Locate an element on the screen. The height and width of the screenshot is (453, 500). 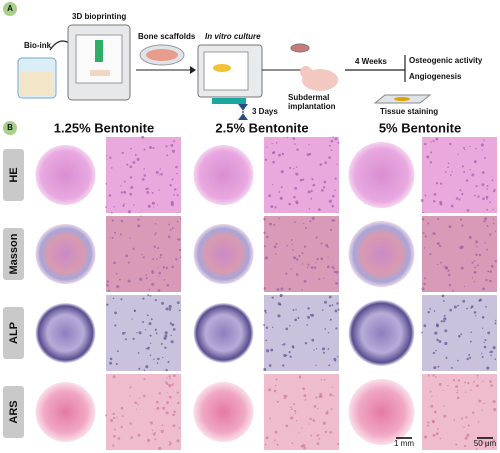
row-label: ALP is located at coordinates (14, 333).